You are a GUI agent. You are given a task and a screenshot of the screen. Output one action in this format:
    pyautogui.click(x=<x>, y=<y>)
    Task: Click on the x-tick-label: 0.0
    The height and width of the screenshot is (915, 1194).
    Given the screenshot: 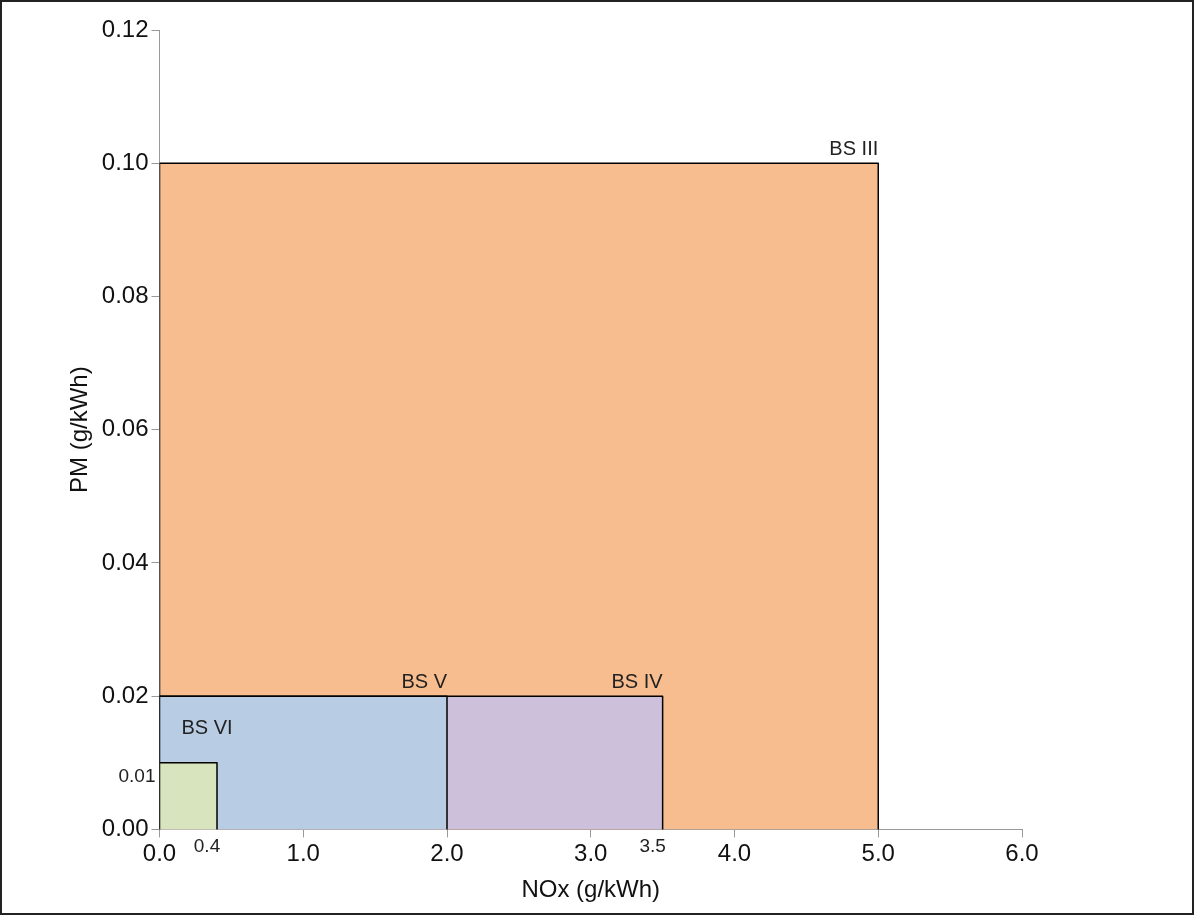 What is the action you would take?
    pyautogui.click(x=159, y=853)
    